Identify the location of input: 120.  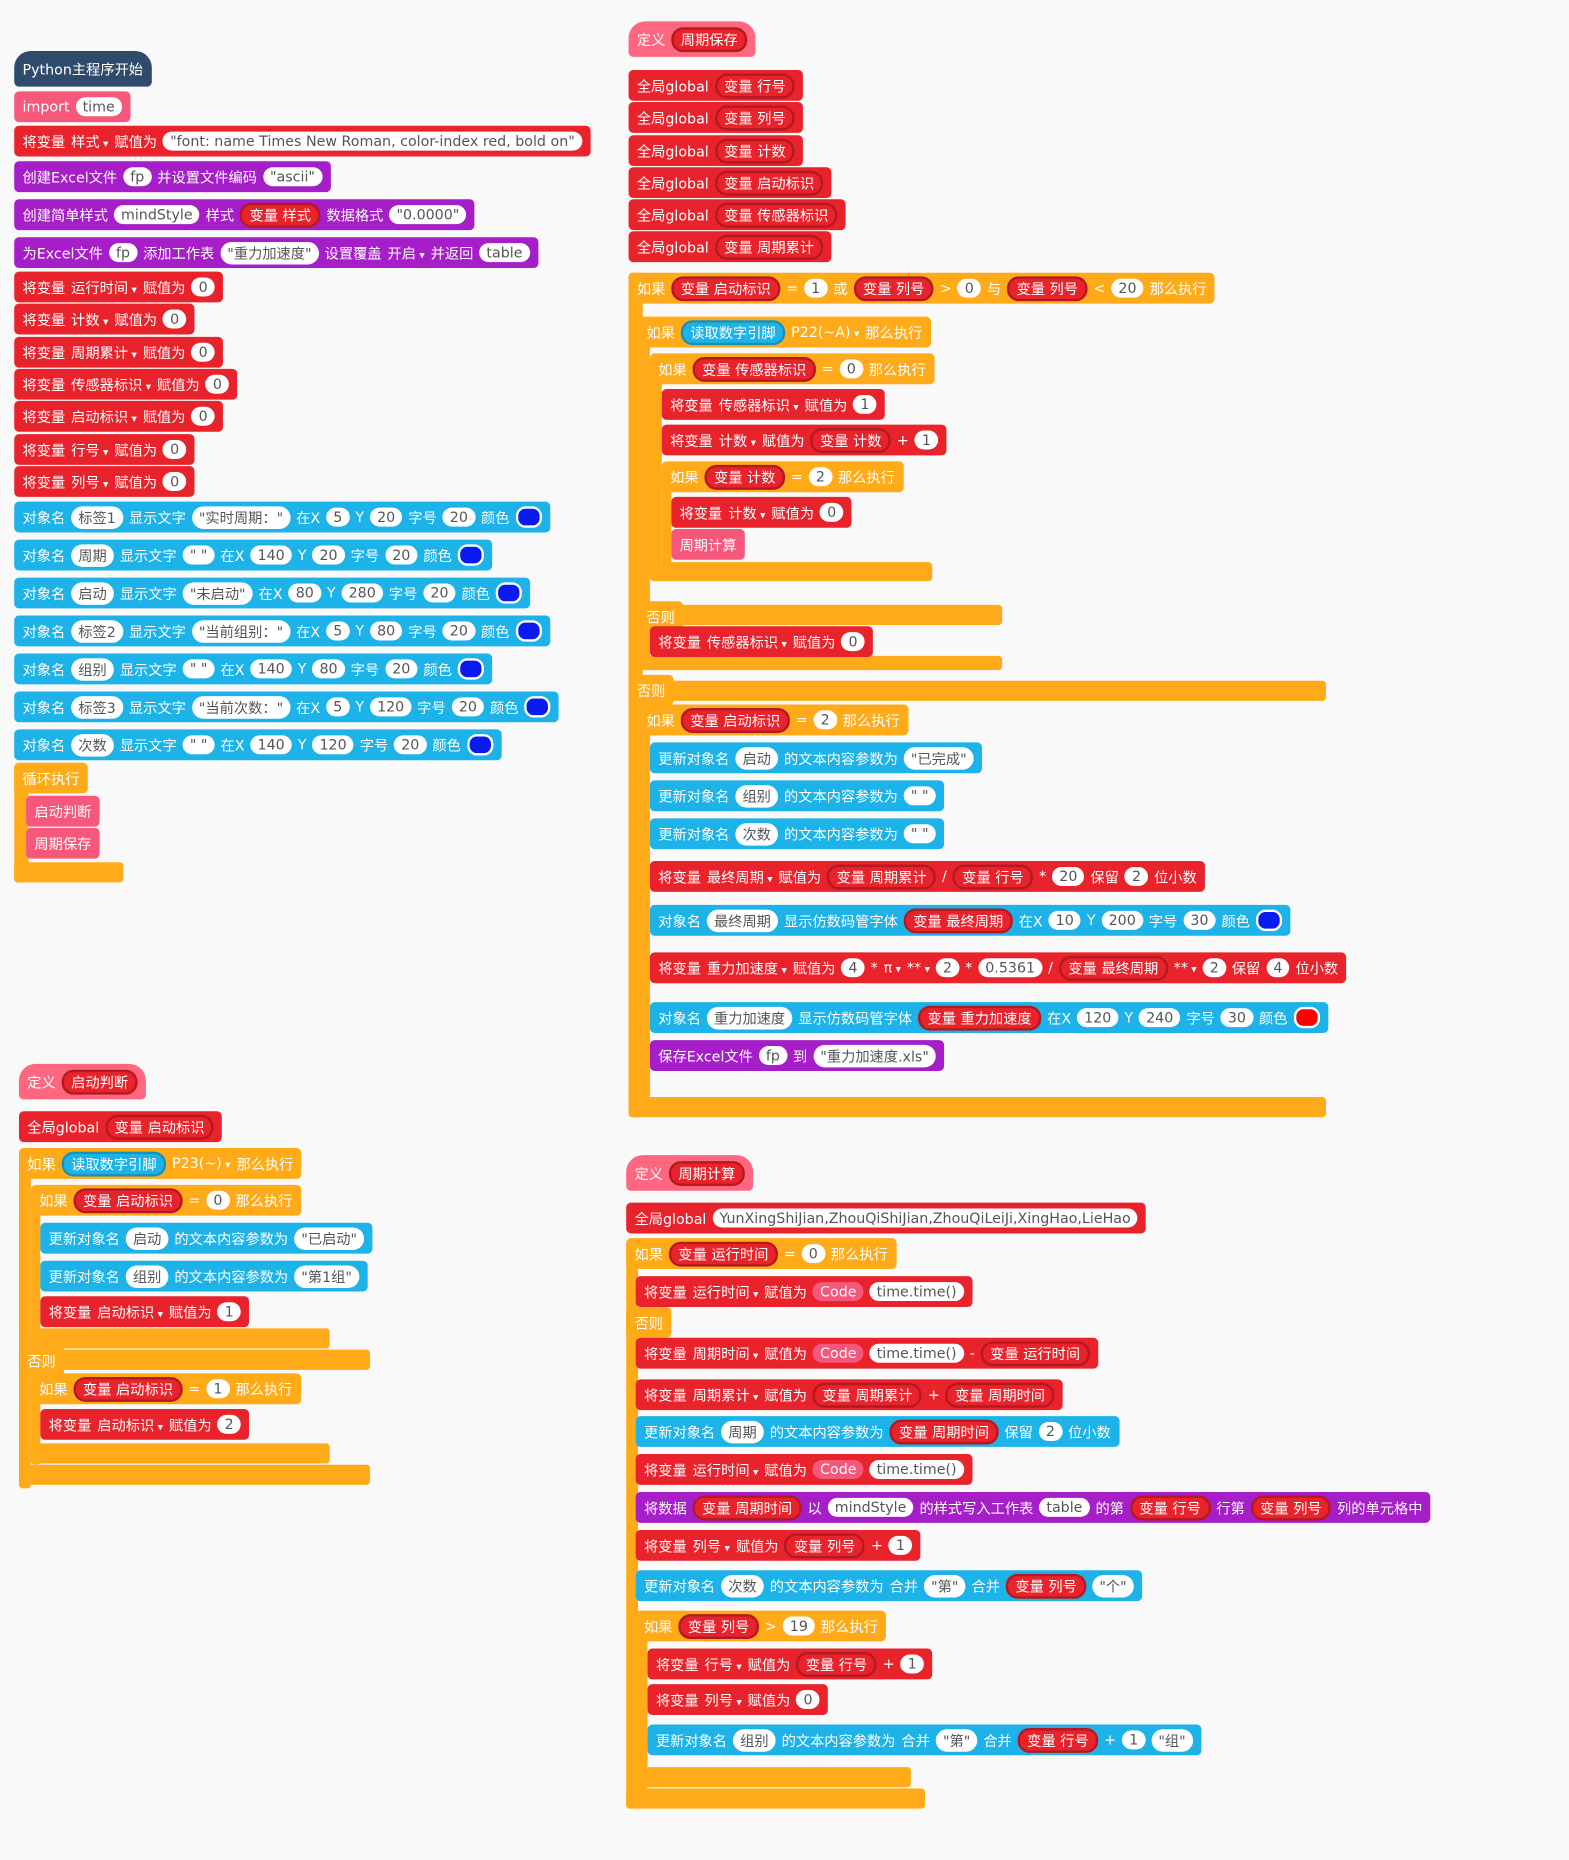
(390, 707).